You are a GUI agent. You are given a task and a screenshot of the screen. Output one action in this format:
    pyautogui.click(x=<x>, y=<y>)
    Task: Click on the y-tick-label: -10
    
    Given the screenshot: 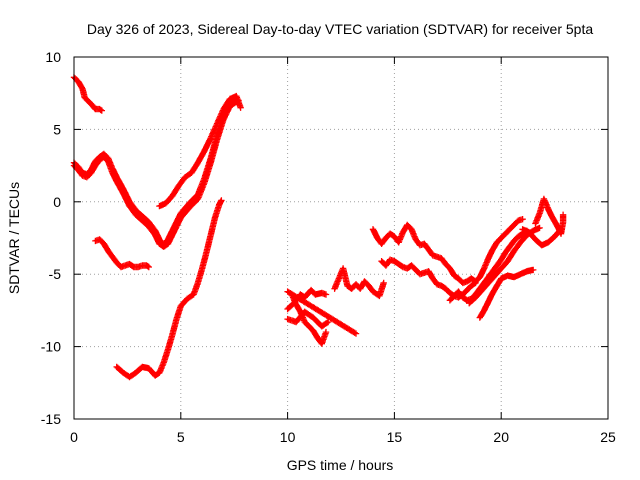 What is the action you would take?
    pyautogui.click(x=51, y=347)
    